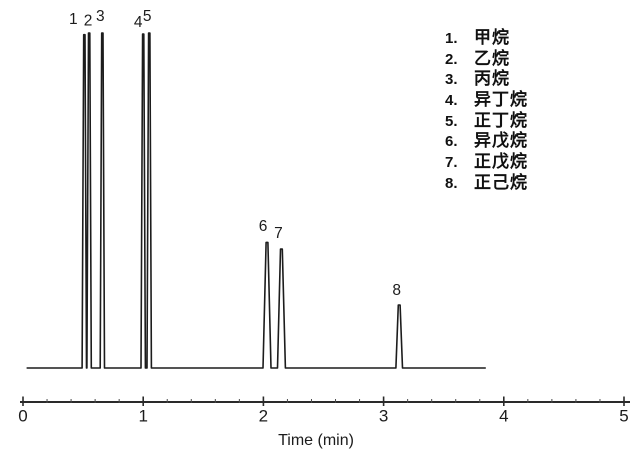 Image resolution: width=643 pixels, height=451 pixels. What do you see at coordinates (138, 22) in the screenshot?
I see `peak-label-4: 4` at bounding box center [138, 22].